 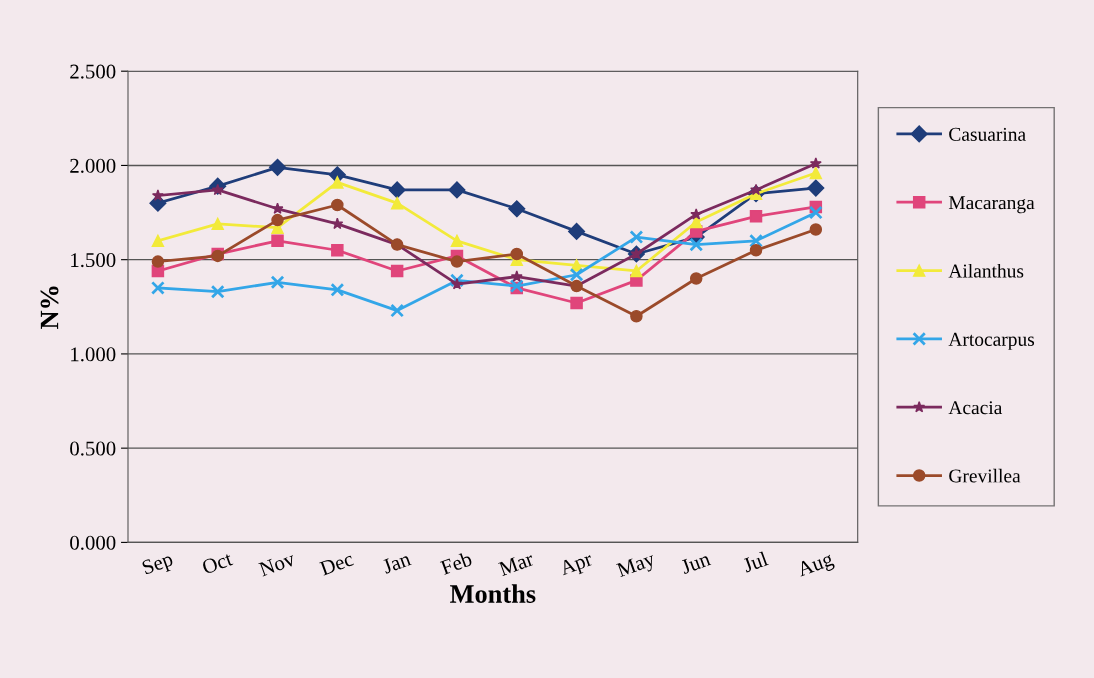 What do you see at coordinates (576, 565) in the screenshot?
I see `x-tick-label: Apr` at bounding box center [576, 565].